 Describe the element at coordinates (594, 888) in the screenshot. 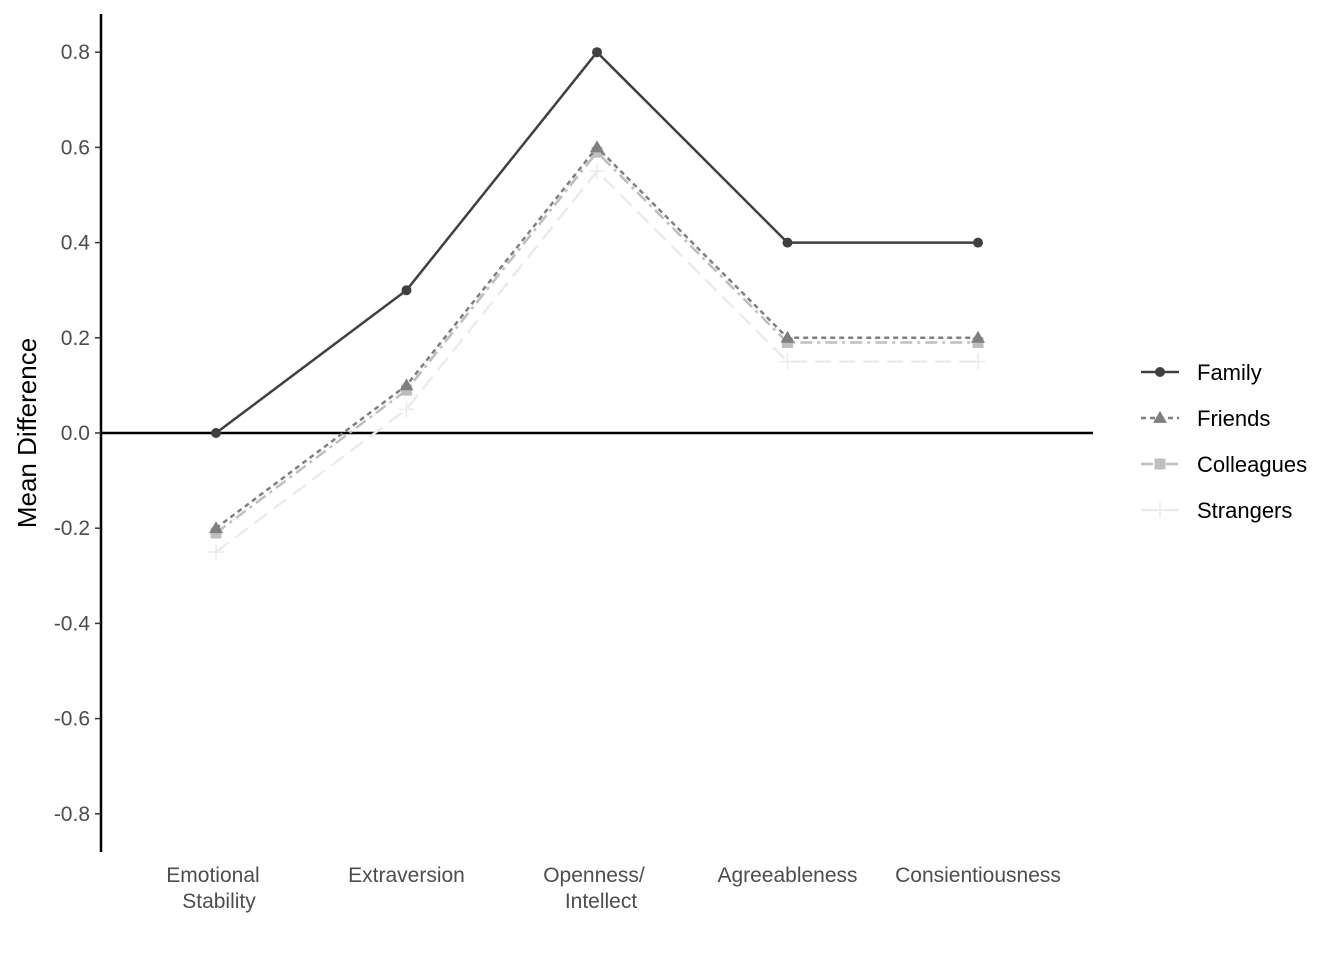

I see `x-tick-label: Openness/Intellect` at that location.